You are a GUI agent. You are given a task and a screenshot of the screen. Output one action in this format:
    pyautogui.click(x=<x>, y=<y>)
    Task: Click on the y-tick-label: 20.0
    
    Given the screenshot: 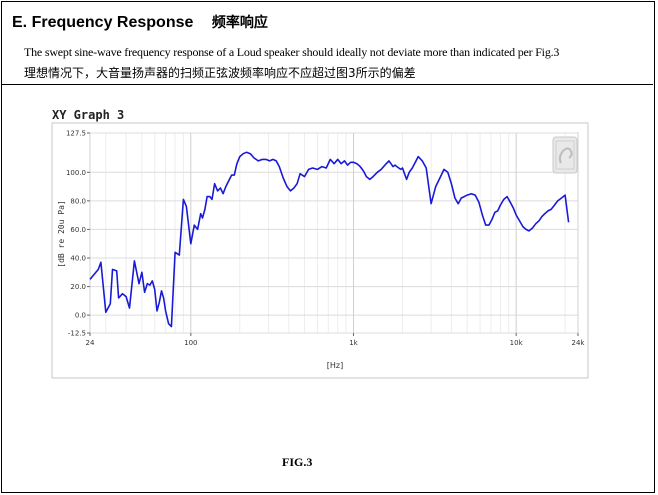 What is the action you would take?
    pyautogui.click(x=78, y=287)
    